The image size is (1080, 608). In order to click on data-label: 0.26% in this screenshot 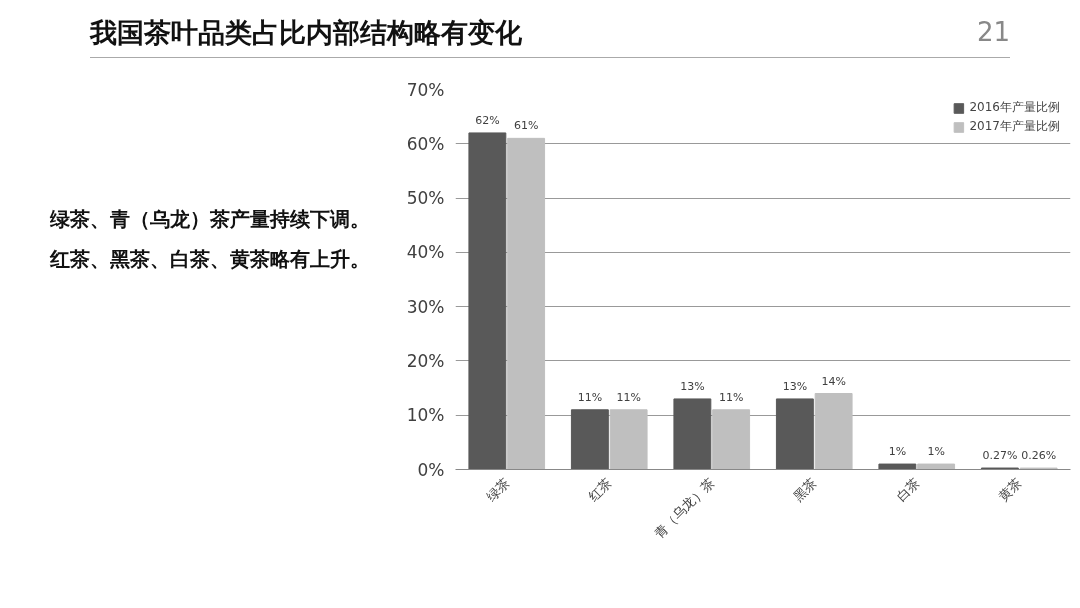, I will do `click(1039, 456)`.